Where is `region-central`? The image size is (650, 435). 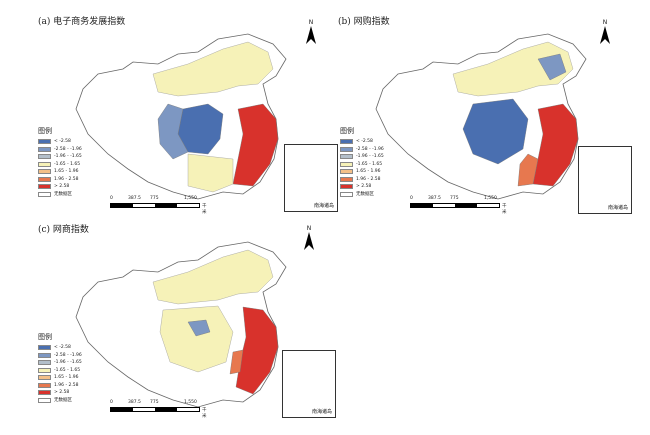 region-central is located at coordinates (196, 339).